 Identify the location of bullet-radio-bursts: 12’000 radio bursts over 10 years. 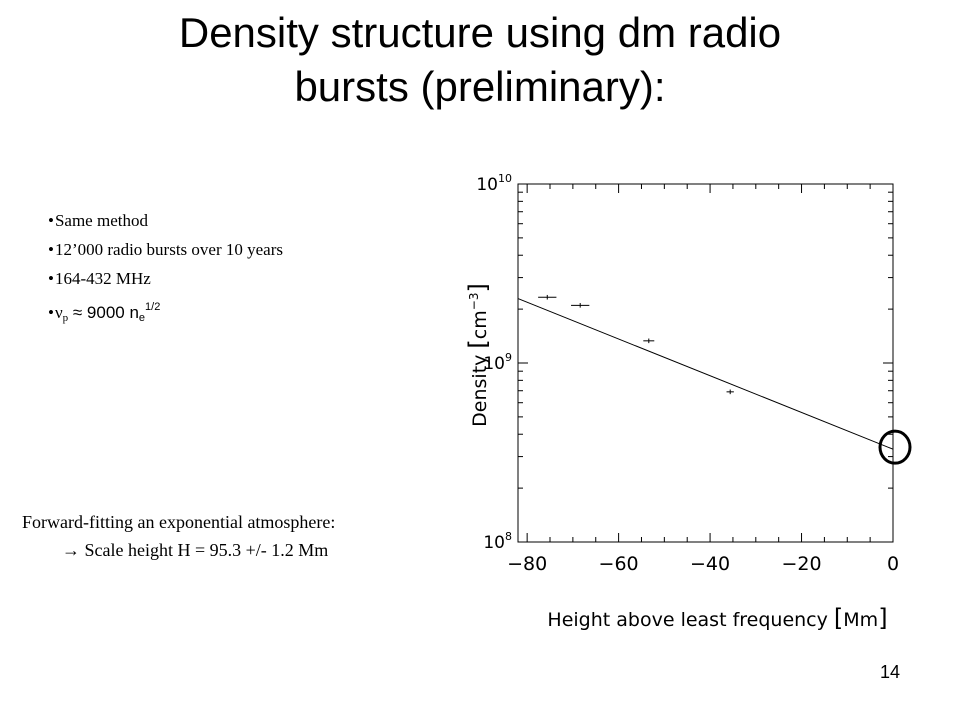
(165, 249).